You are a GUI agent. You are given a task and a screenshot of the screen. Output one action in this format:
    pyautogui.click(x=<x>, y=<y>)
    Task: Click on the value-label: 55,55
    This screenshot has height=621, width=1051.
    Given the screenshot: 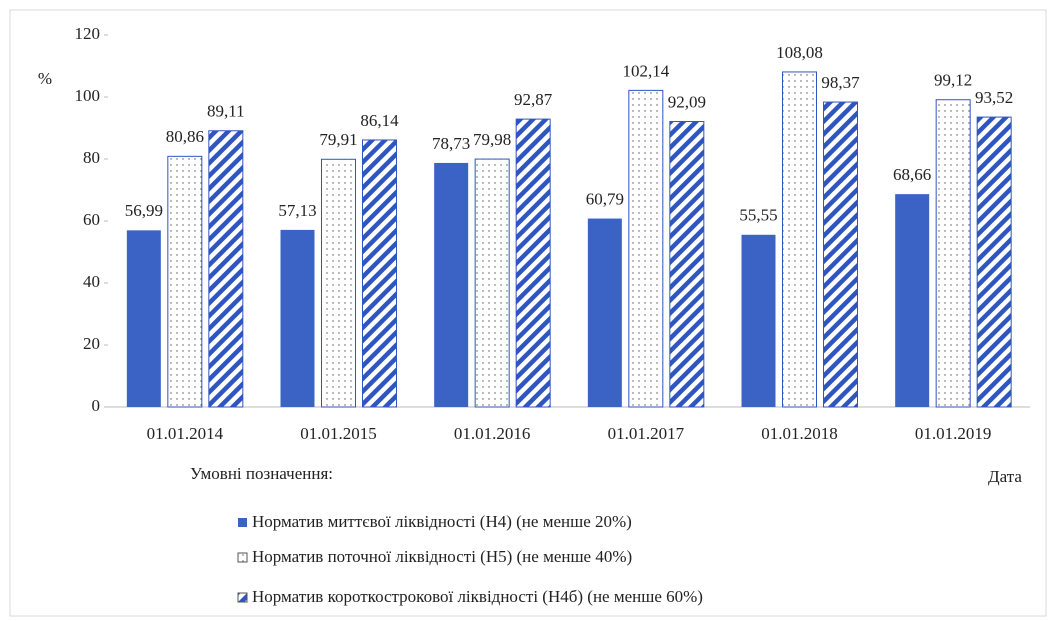 What is the action you would take?
    pyautogui.click(x=758, y=215)
    